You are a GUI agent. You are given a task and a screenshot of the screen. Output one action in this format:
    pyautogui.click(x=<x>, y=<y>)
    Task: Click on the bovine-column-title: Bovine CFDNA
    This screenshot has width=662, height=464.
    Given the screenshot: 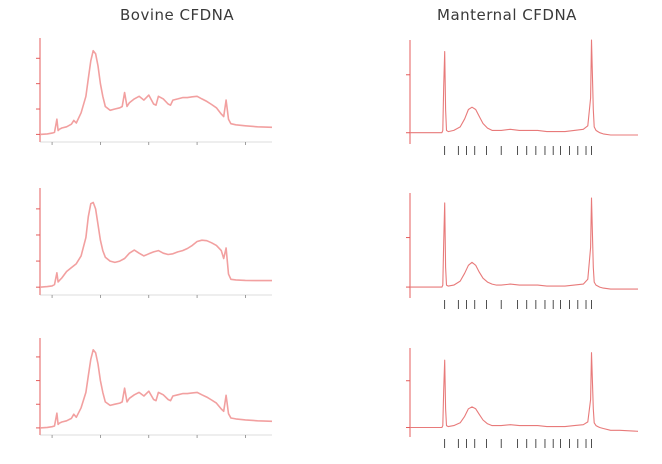 What is the action you would take?
    pyautogui.click(x=177, y=15)
    